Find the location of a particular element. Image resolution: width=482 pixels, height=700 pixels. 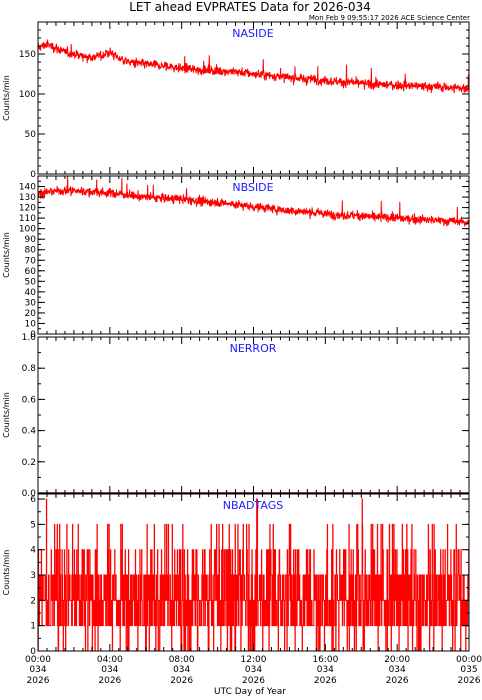

y-tick-label: 70 is located at coordinates (31, 261).